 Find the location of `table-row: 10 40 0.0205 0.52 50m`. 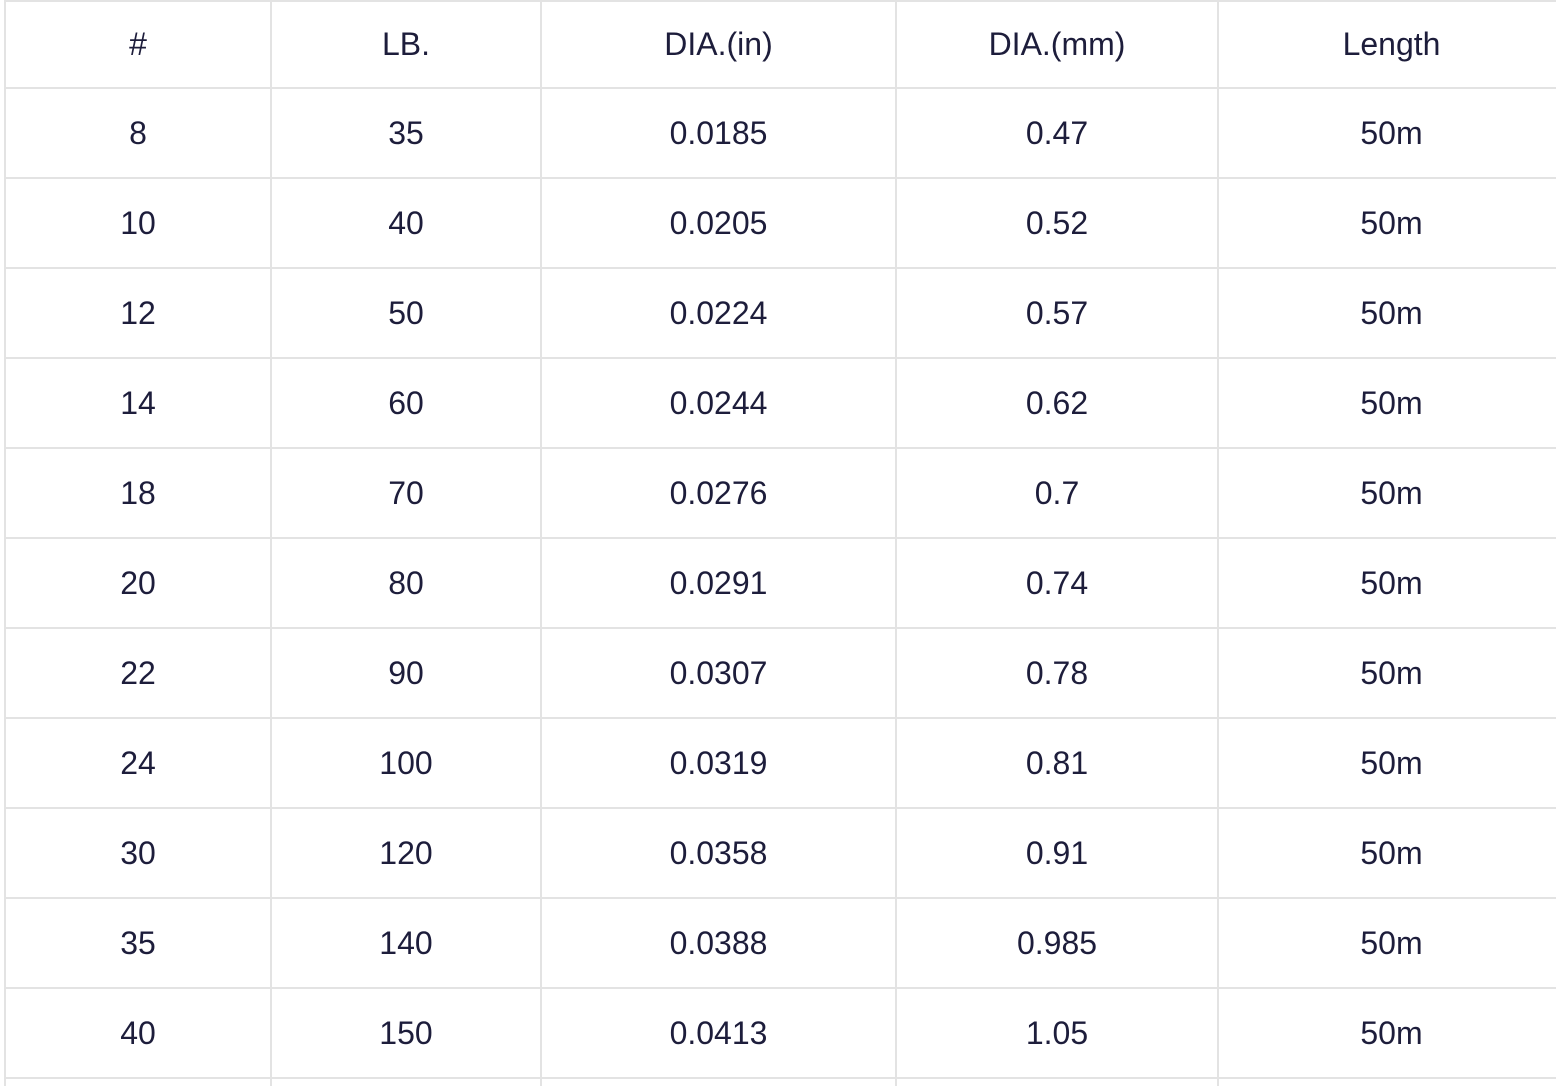

table-row: 10 40 0.0205 0.52 50m is located at coordinates (780, 223).